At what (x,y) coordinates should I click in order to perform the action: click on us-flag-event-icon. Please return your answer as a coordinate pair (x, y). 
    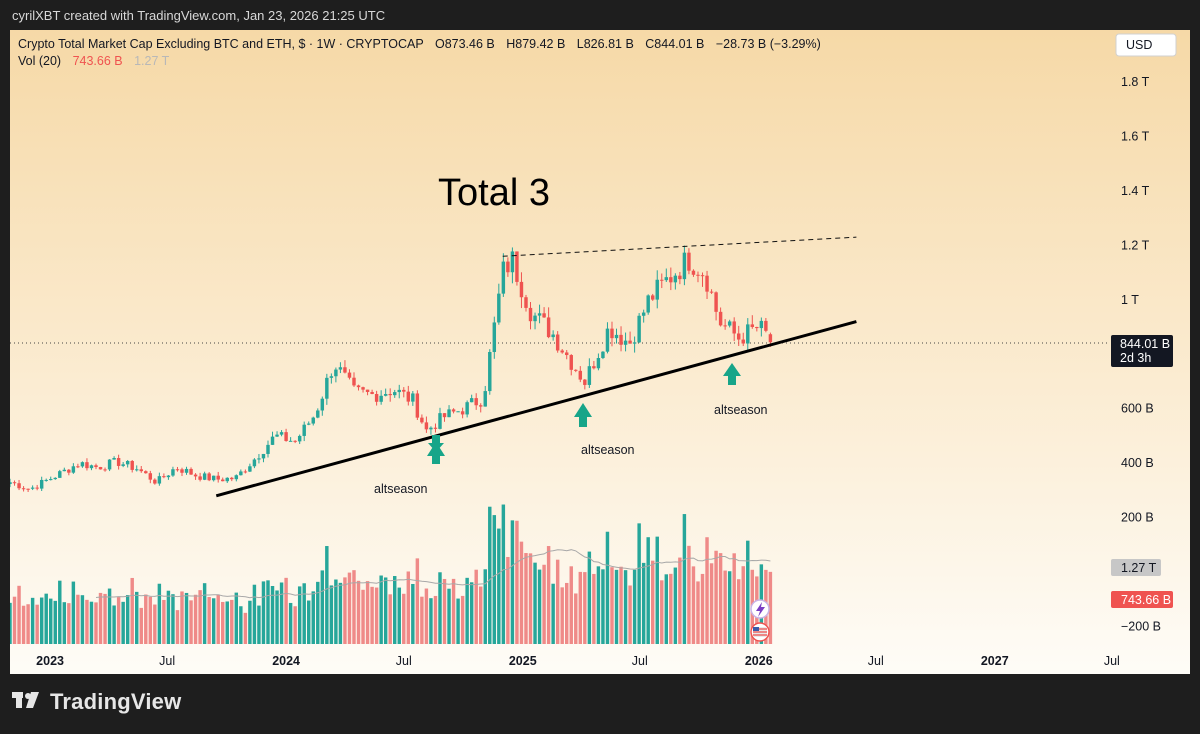
    Looking at the image, I should click on (760, 632).